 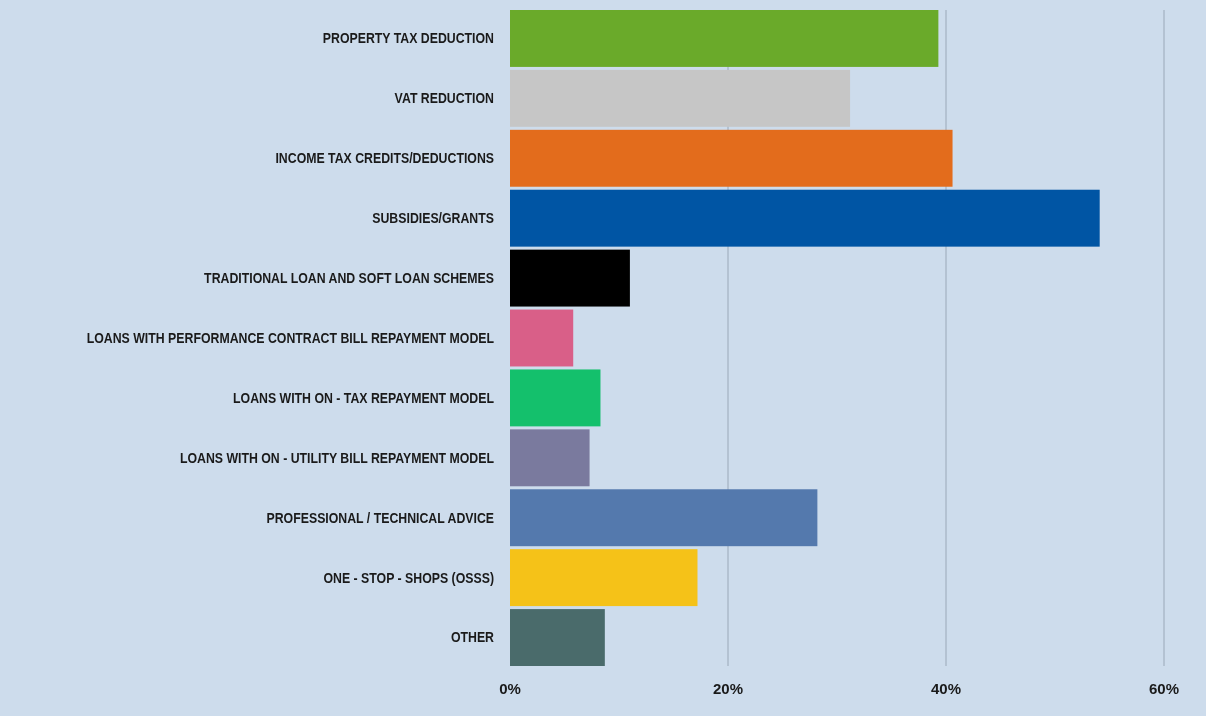 I want to click on x-tick-label: 60%, so click(x=1164, y=688).